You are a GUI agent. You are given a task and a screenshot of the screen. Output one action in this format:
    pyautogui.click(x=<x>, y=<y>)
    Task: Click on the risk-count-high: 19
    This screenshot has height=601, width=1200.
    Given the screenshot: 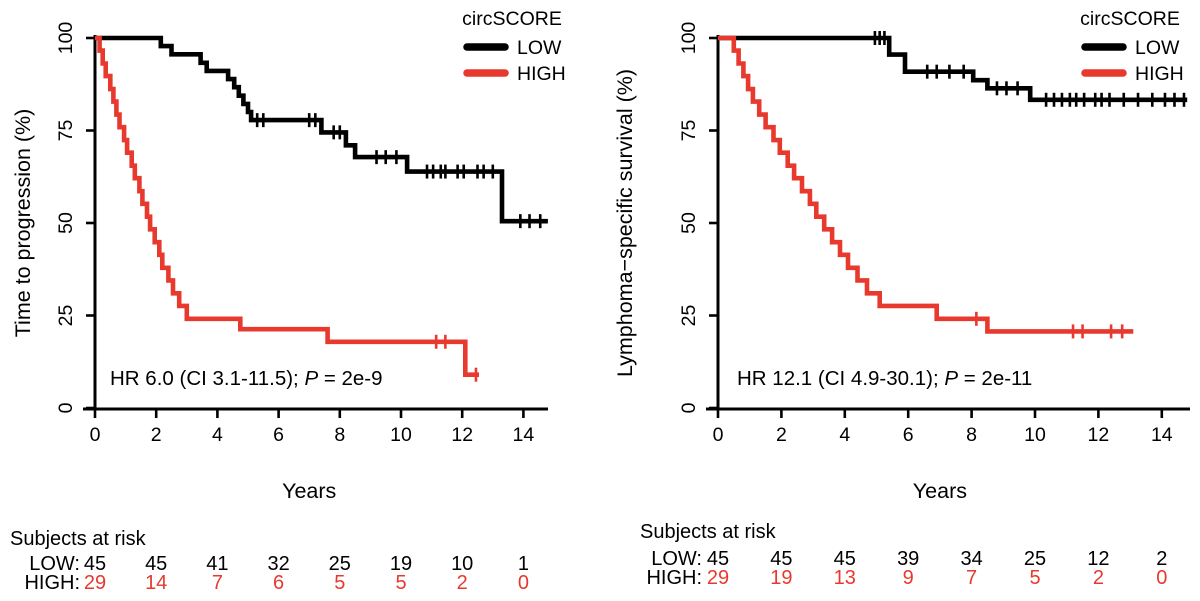 What is the action you would take?
    pyautogui.click(x=781, y=578)
    